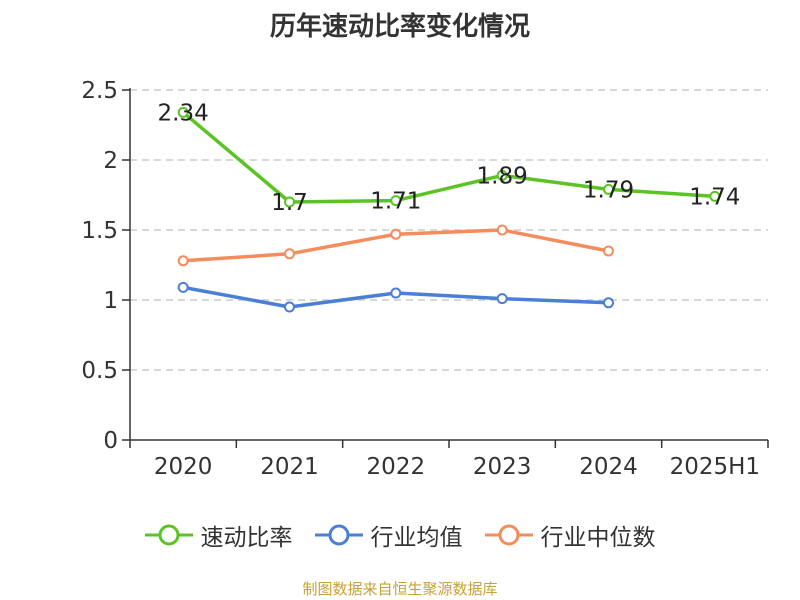 Image resolution: width=800 pixels, height=600 pixels. I want to click on x-tick-label: 2023, so click(502, 467).